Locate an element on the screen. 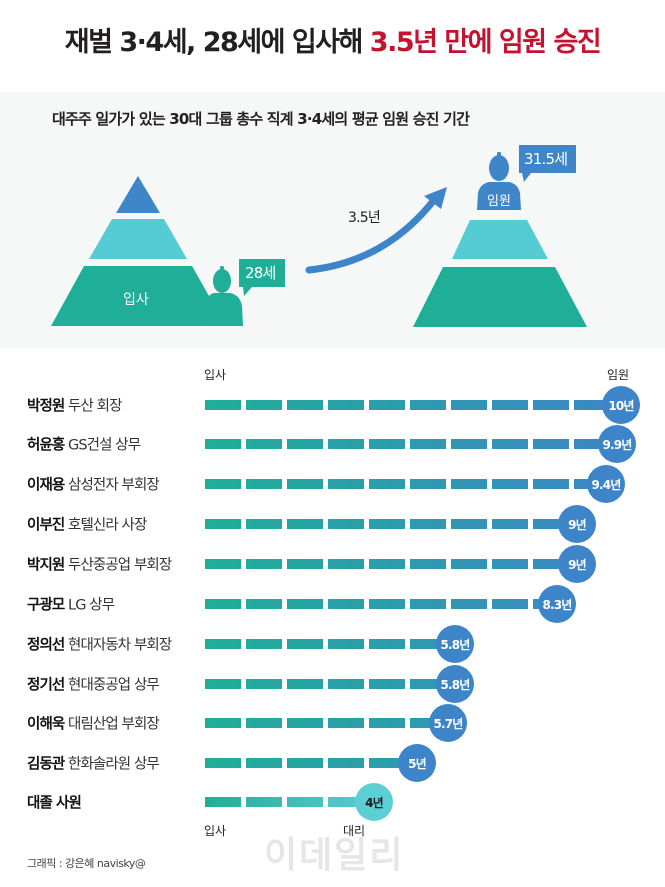 The width and height of the screenshot is (665, 887). row-label: 박정원 두산 회장 is located at coordinates (74, 405).